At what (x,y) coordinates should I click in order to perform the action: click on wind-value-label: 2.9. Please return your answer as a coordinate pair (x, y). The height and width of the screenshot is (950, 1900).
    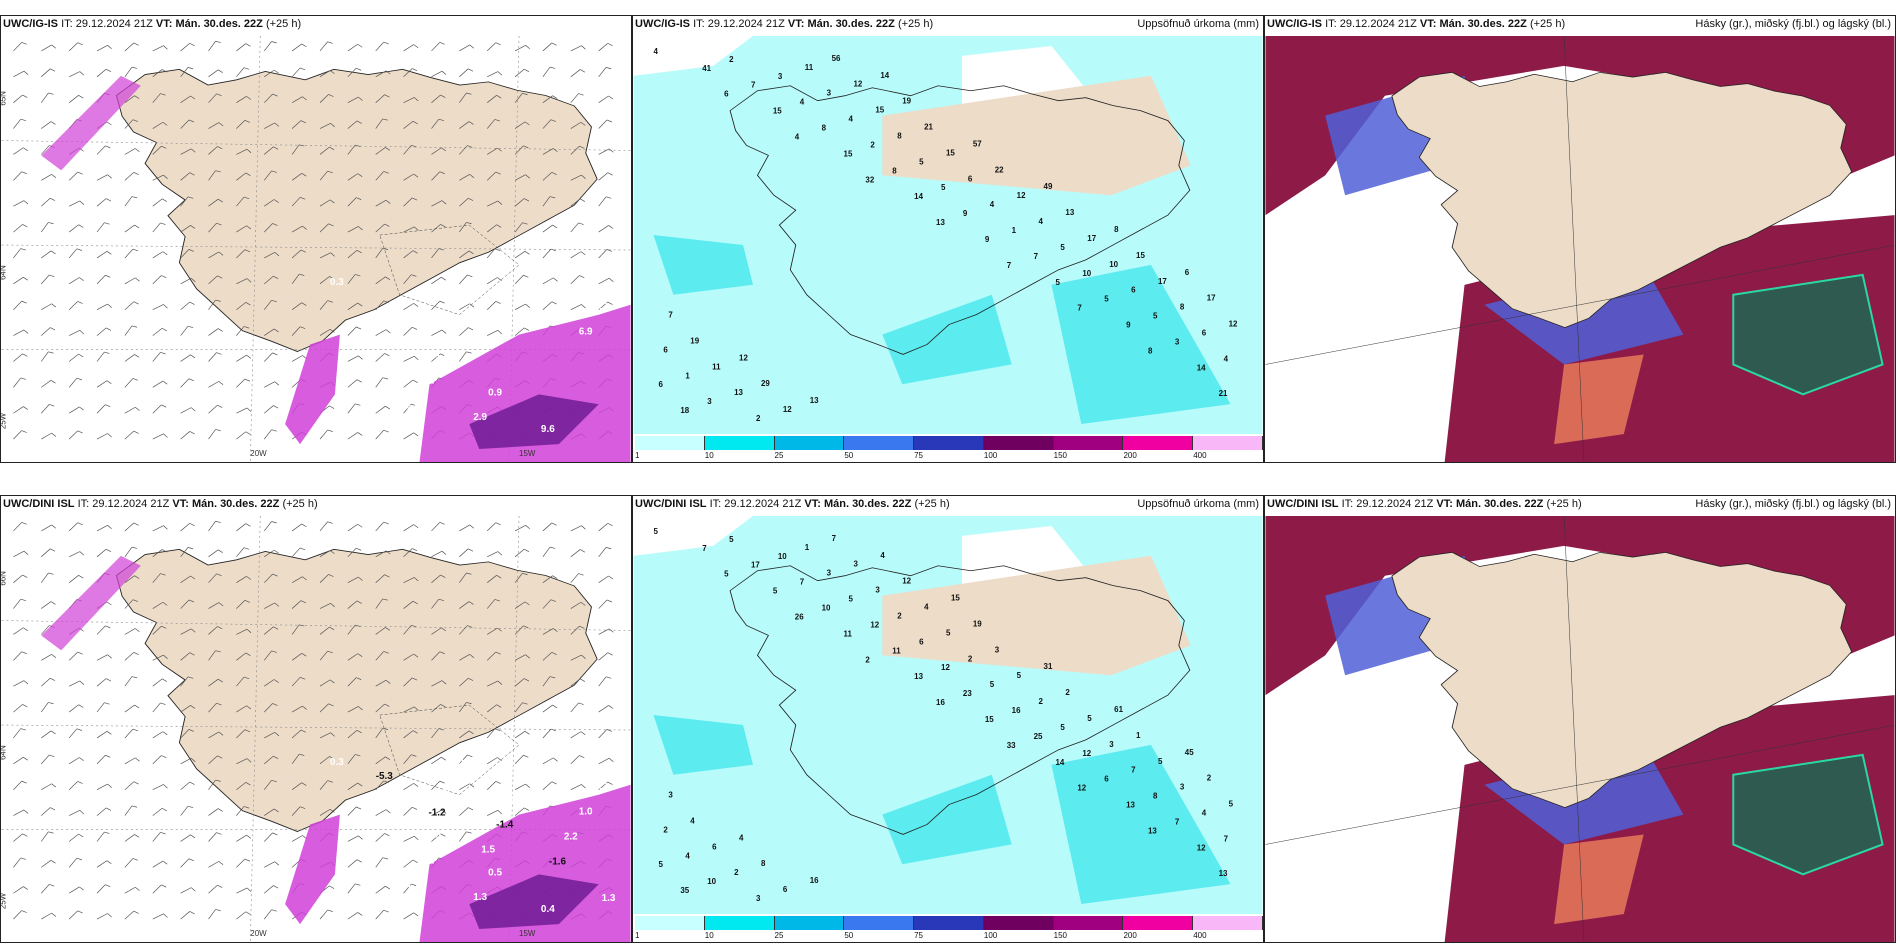
    Looking at the image, I should click on (480, 417).